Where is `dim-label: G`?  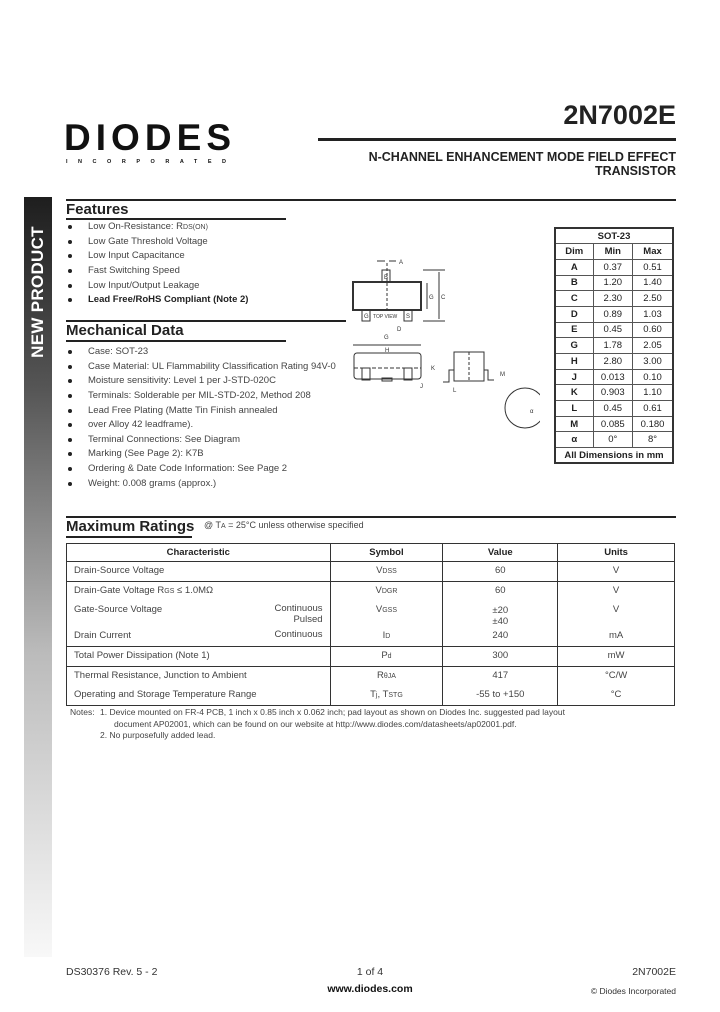 dim-label: G is located at coordinates (574, 345).